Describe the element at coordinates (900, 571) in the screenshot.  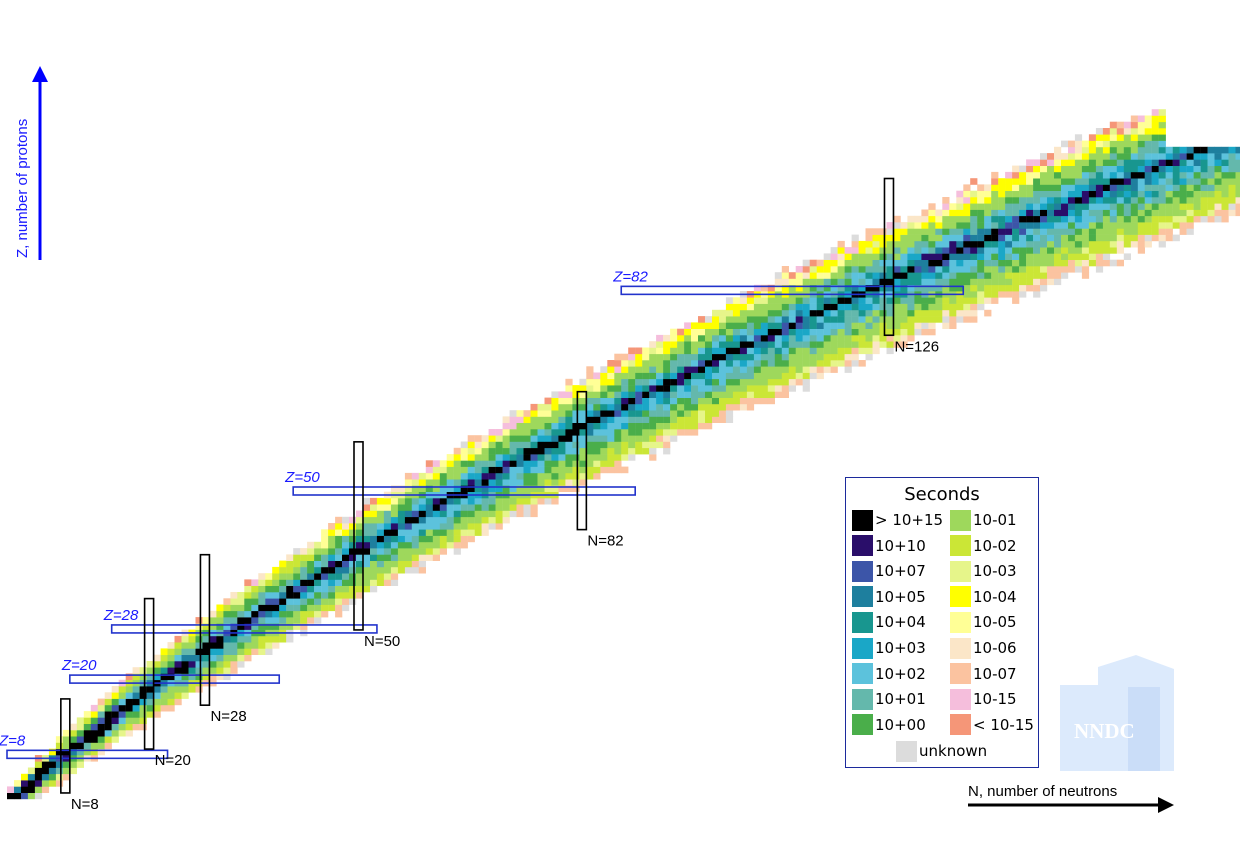
I see `legend-label: 10+07` at that location.